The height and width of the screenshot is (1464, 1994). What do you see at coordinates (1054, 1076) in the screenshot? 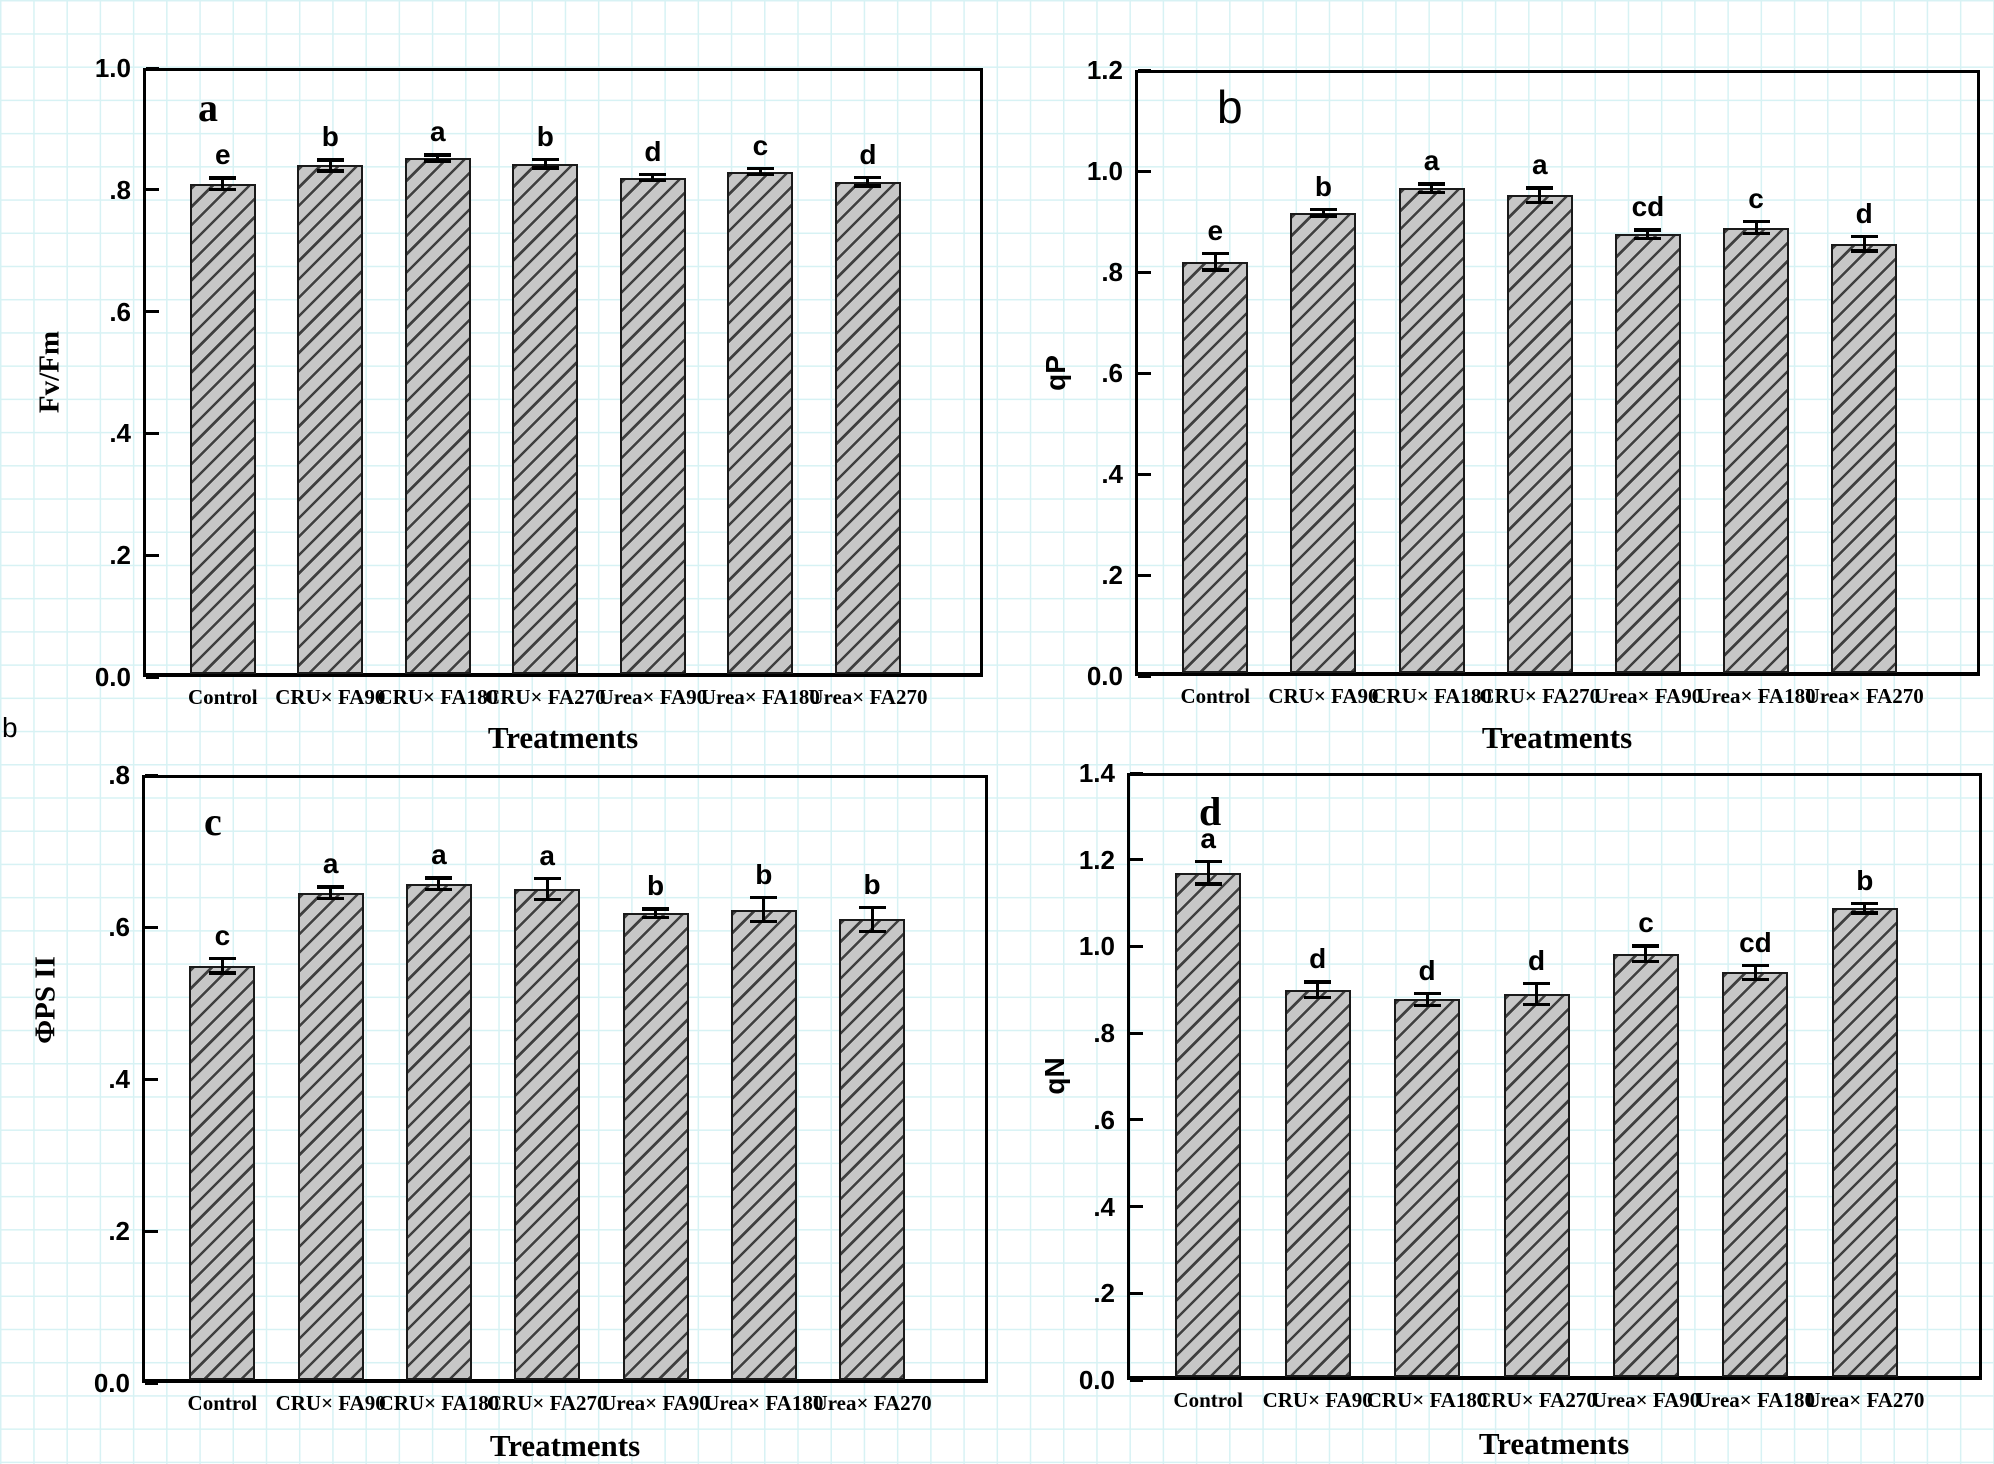
I see `y-axis-title-qn: qN` at bounding box center [1054, 1076].